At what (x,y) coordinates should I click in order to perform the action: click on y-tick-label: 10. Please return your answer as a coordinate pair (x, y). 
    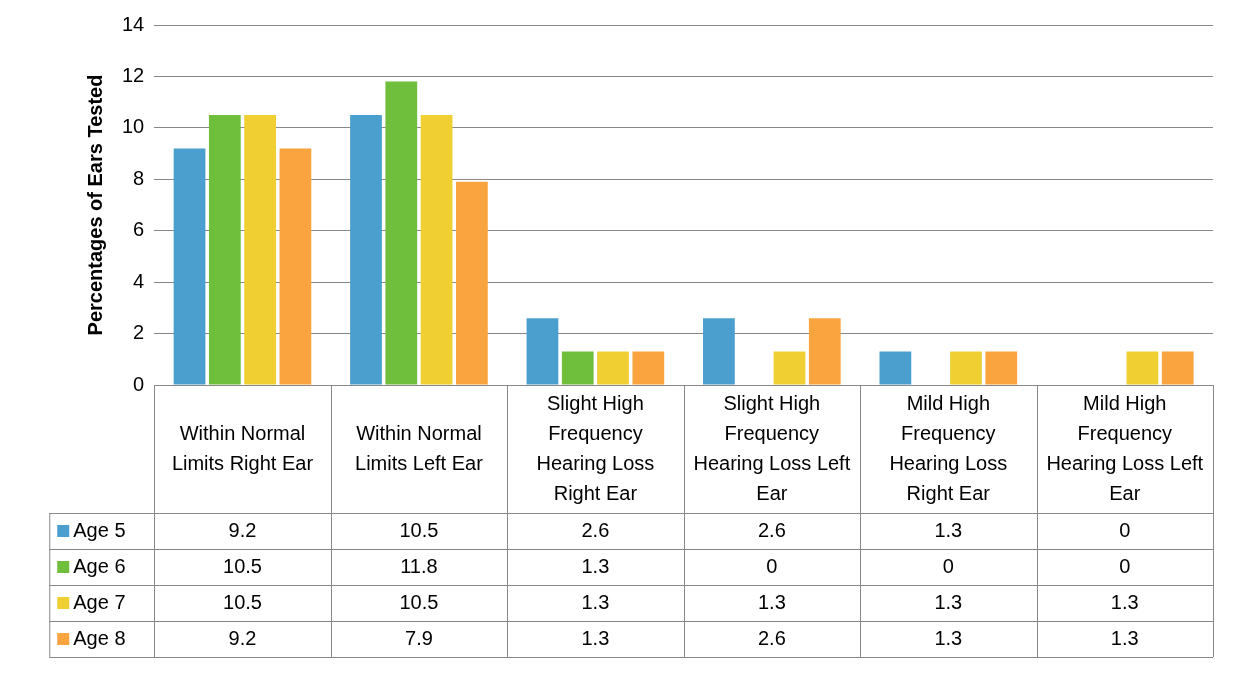
    Looking at the image, I should click on (133, 126).